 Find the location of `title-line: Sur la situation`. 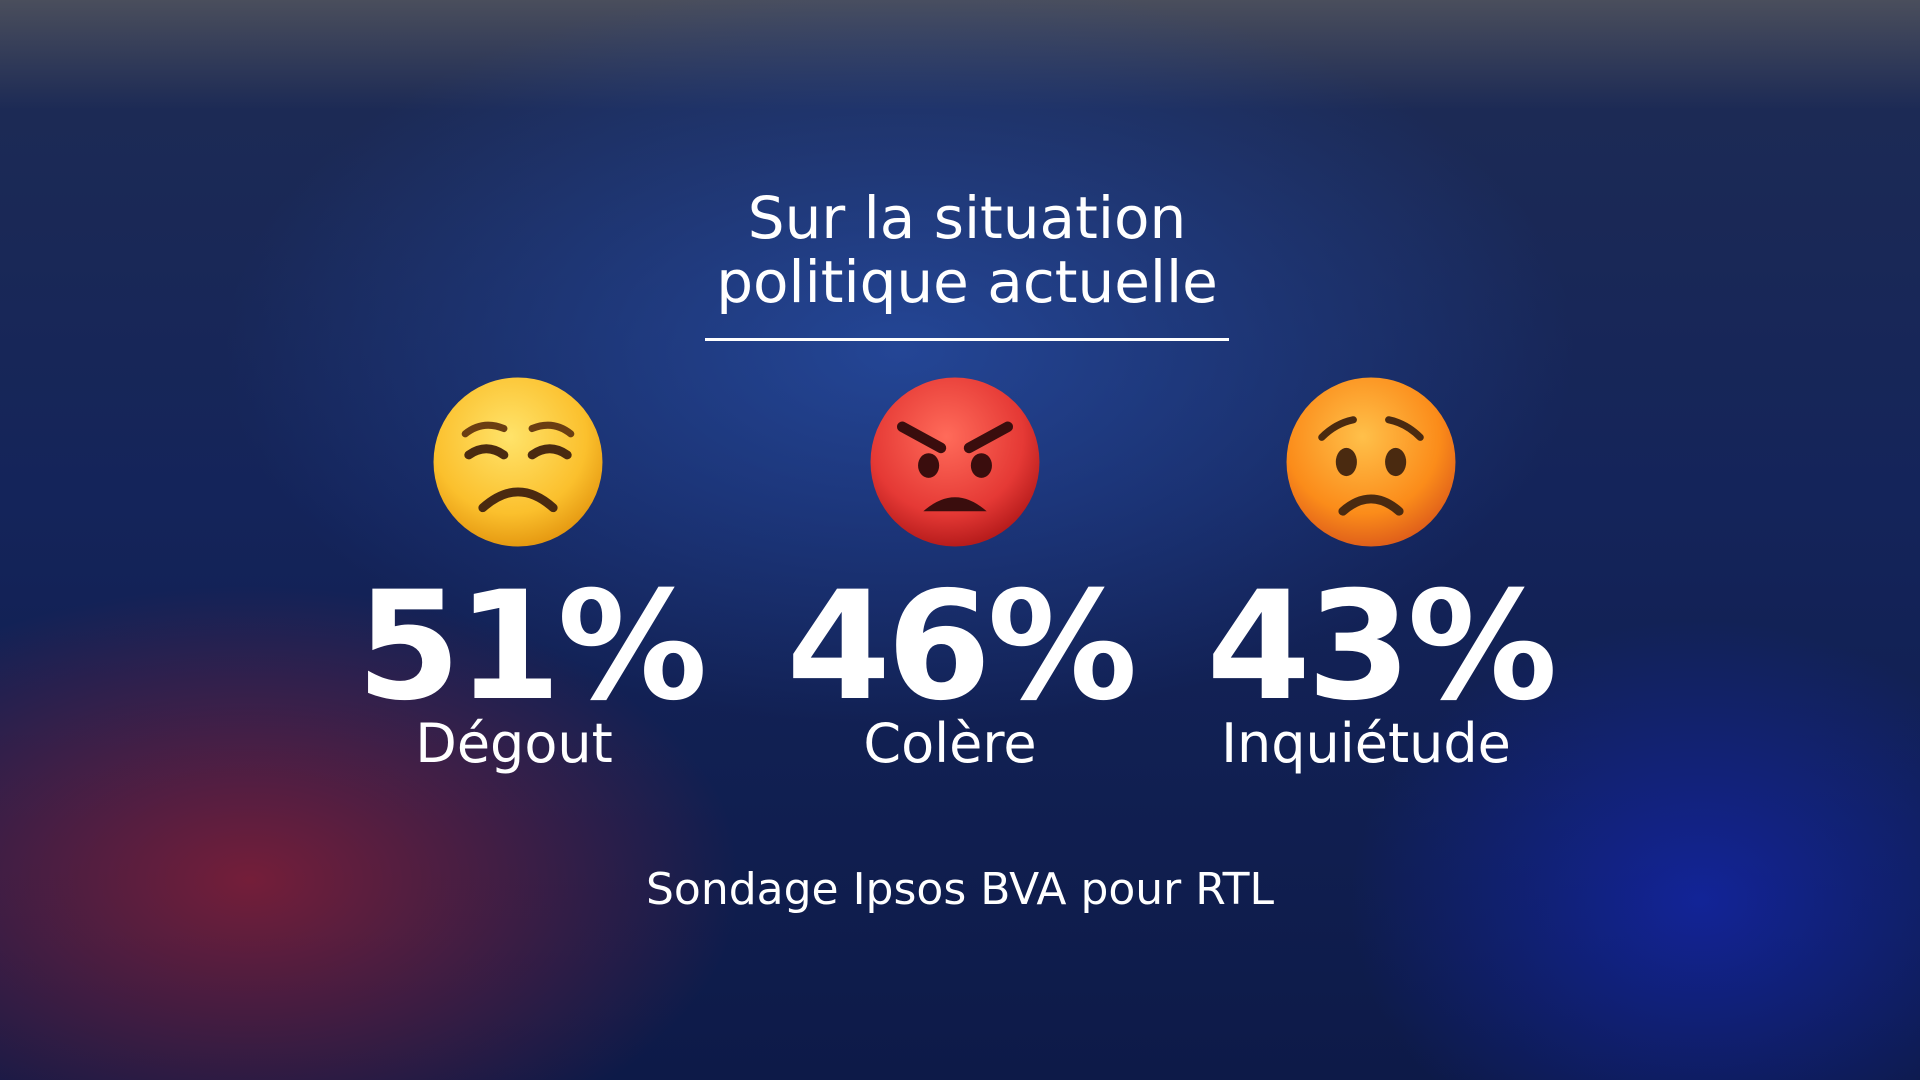

title-line: Sur la situation is located at coordinates (967, 218).